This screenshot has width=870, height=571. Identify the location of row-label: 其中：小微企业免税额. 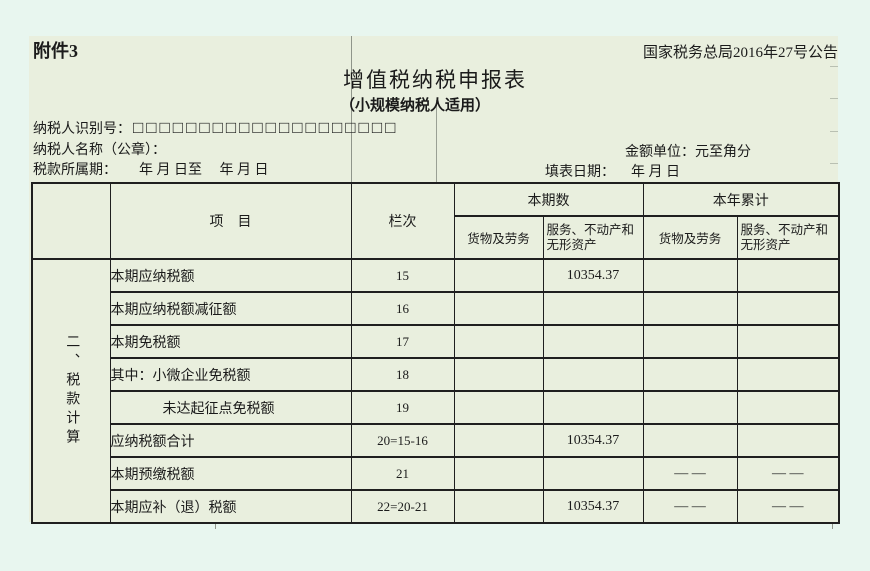
(230, 374).